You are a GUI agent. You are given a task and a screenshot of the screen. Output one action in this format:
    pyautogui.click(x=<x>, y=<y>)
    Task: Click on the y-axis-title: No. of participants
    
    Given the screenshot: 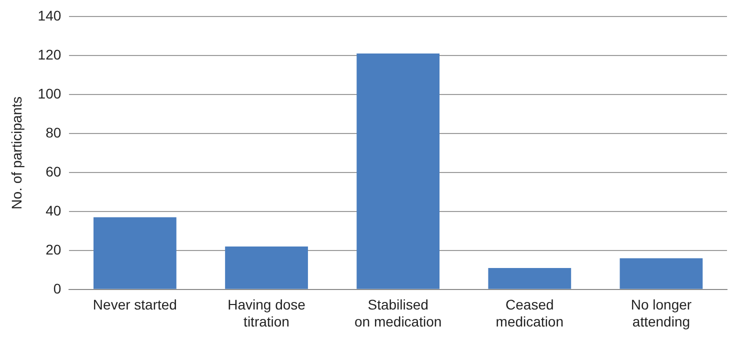 What is the action you would take?
    pyautogui.click(x=16, y=153)
    